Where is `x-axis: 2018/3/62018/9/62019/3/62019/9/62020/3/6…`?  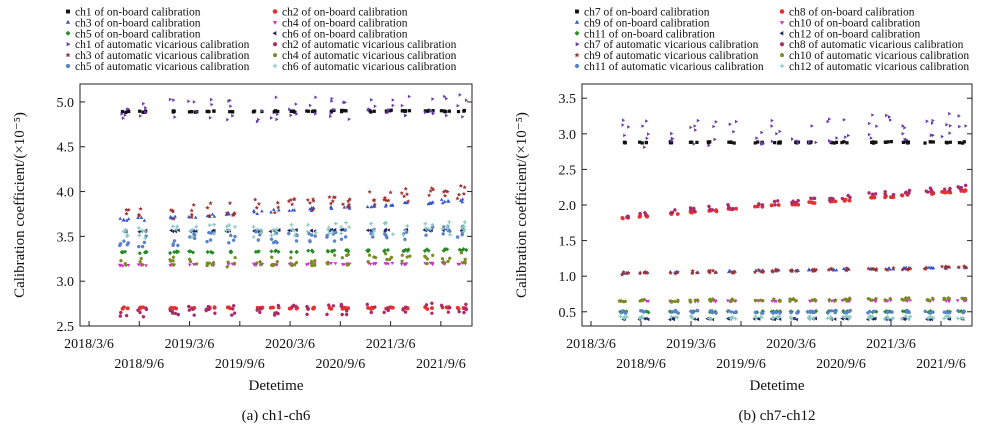
x-axis: 2018/3/62018/9/62019/3/62019/9/62020/3/6… is located at coordinates (265, 346).